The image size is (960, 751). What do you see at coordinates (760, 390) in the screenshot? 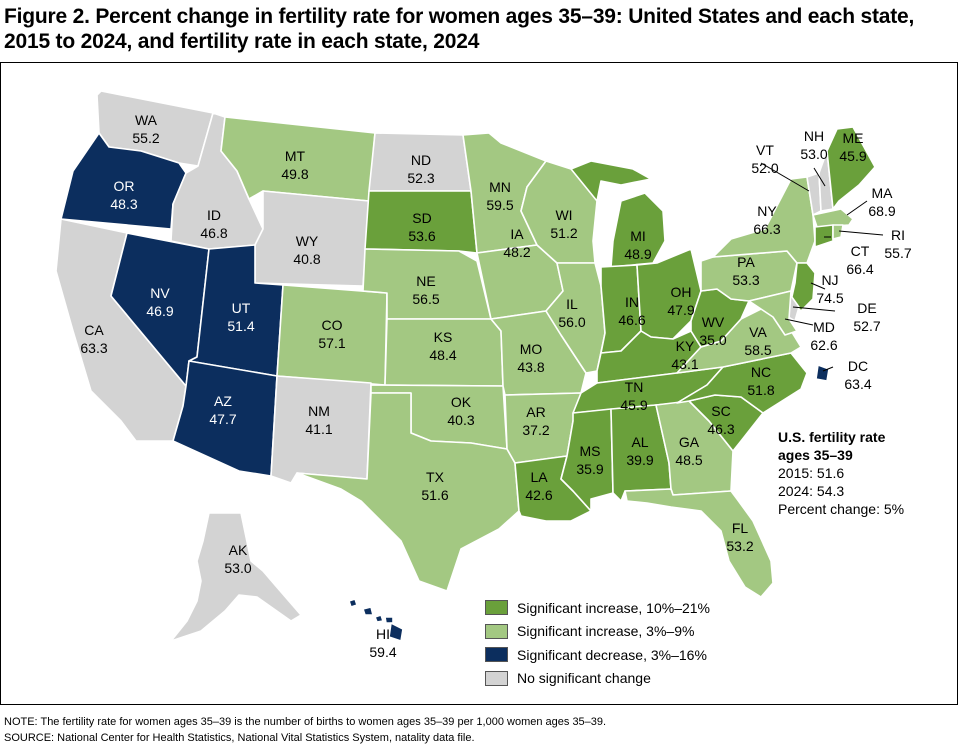
I see `state-rate-nc: 51.8` at bounding box center [760, 390].